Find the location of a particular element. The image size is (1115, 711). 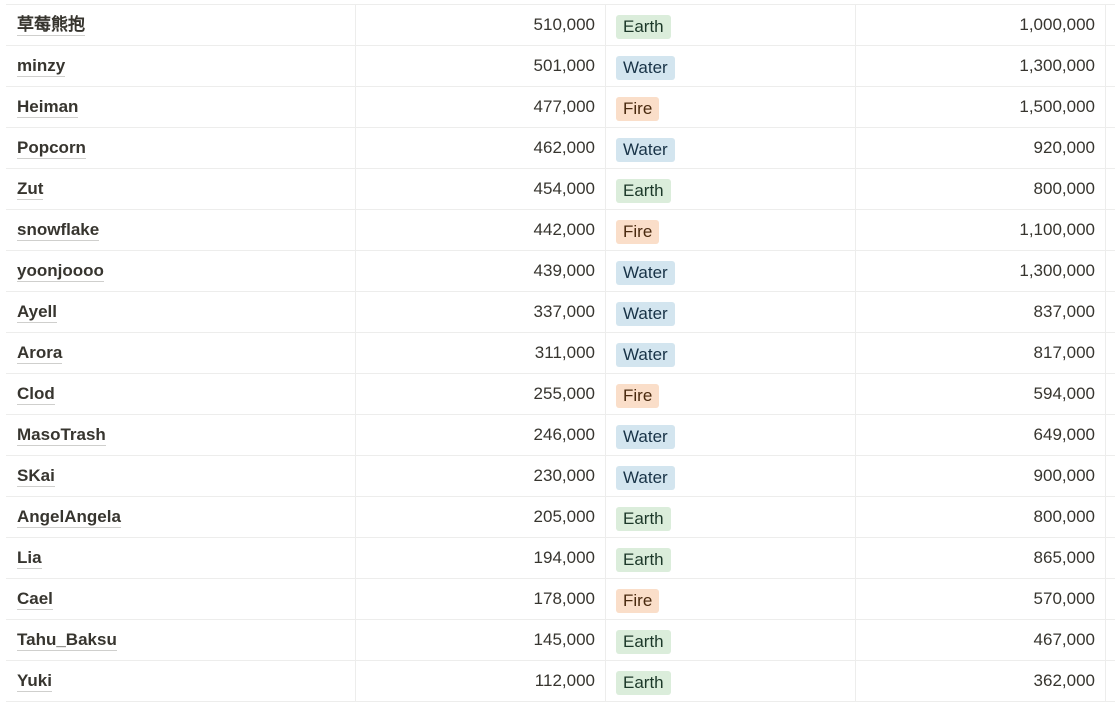

name-cell: minzy is located at coordinates (181, 66).